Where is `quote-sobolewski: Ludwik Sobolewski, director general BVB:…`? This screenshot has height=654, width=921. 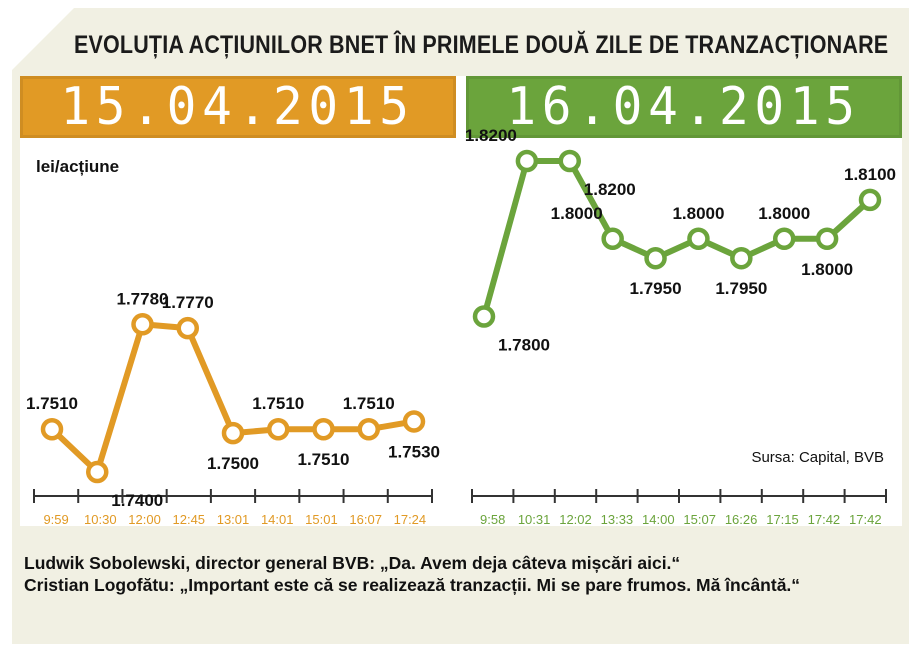
quote-sobolewski: Ludwik Sobolewski, director general BVB:… is located at coordinates (352, 563).